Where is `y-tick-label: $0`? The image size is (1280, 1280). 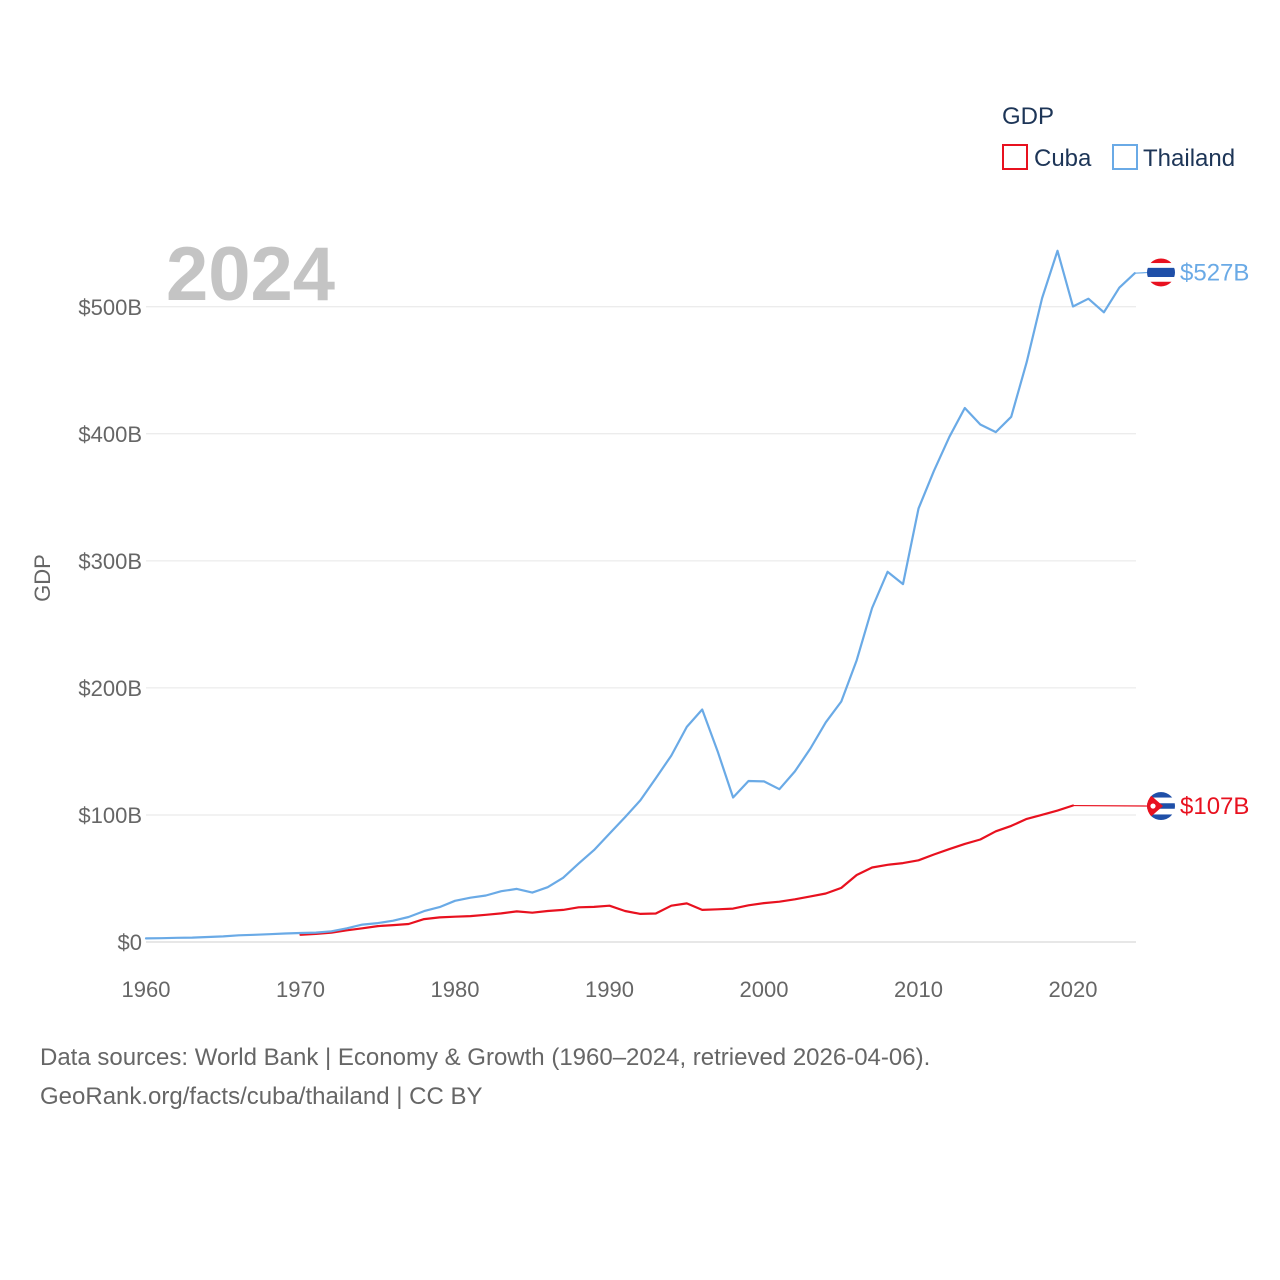 y-tick-label: $0 is located at coordinates (130, 942).